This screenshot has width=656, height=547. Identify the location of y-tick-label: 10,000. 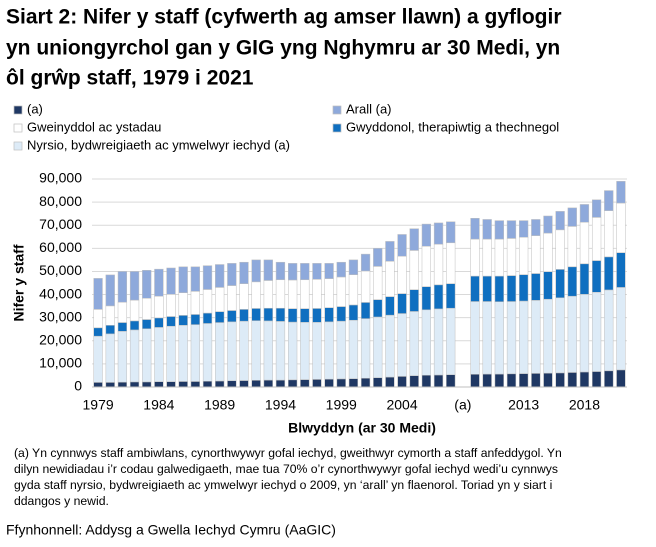
(60, 363).